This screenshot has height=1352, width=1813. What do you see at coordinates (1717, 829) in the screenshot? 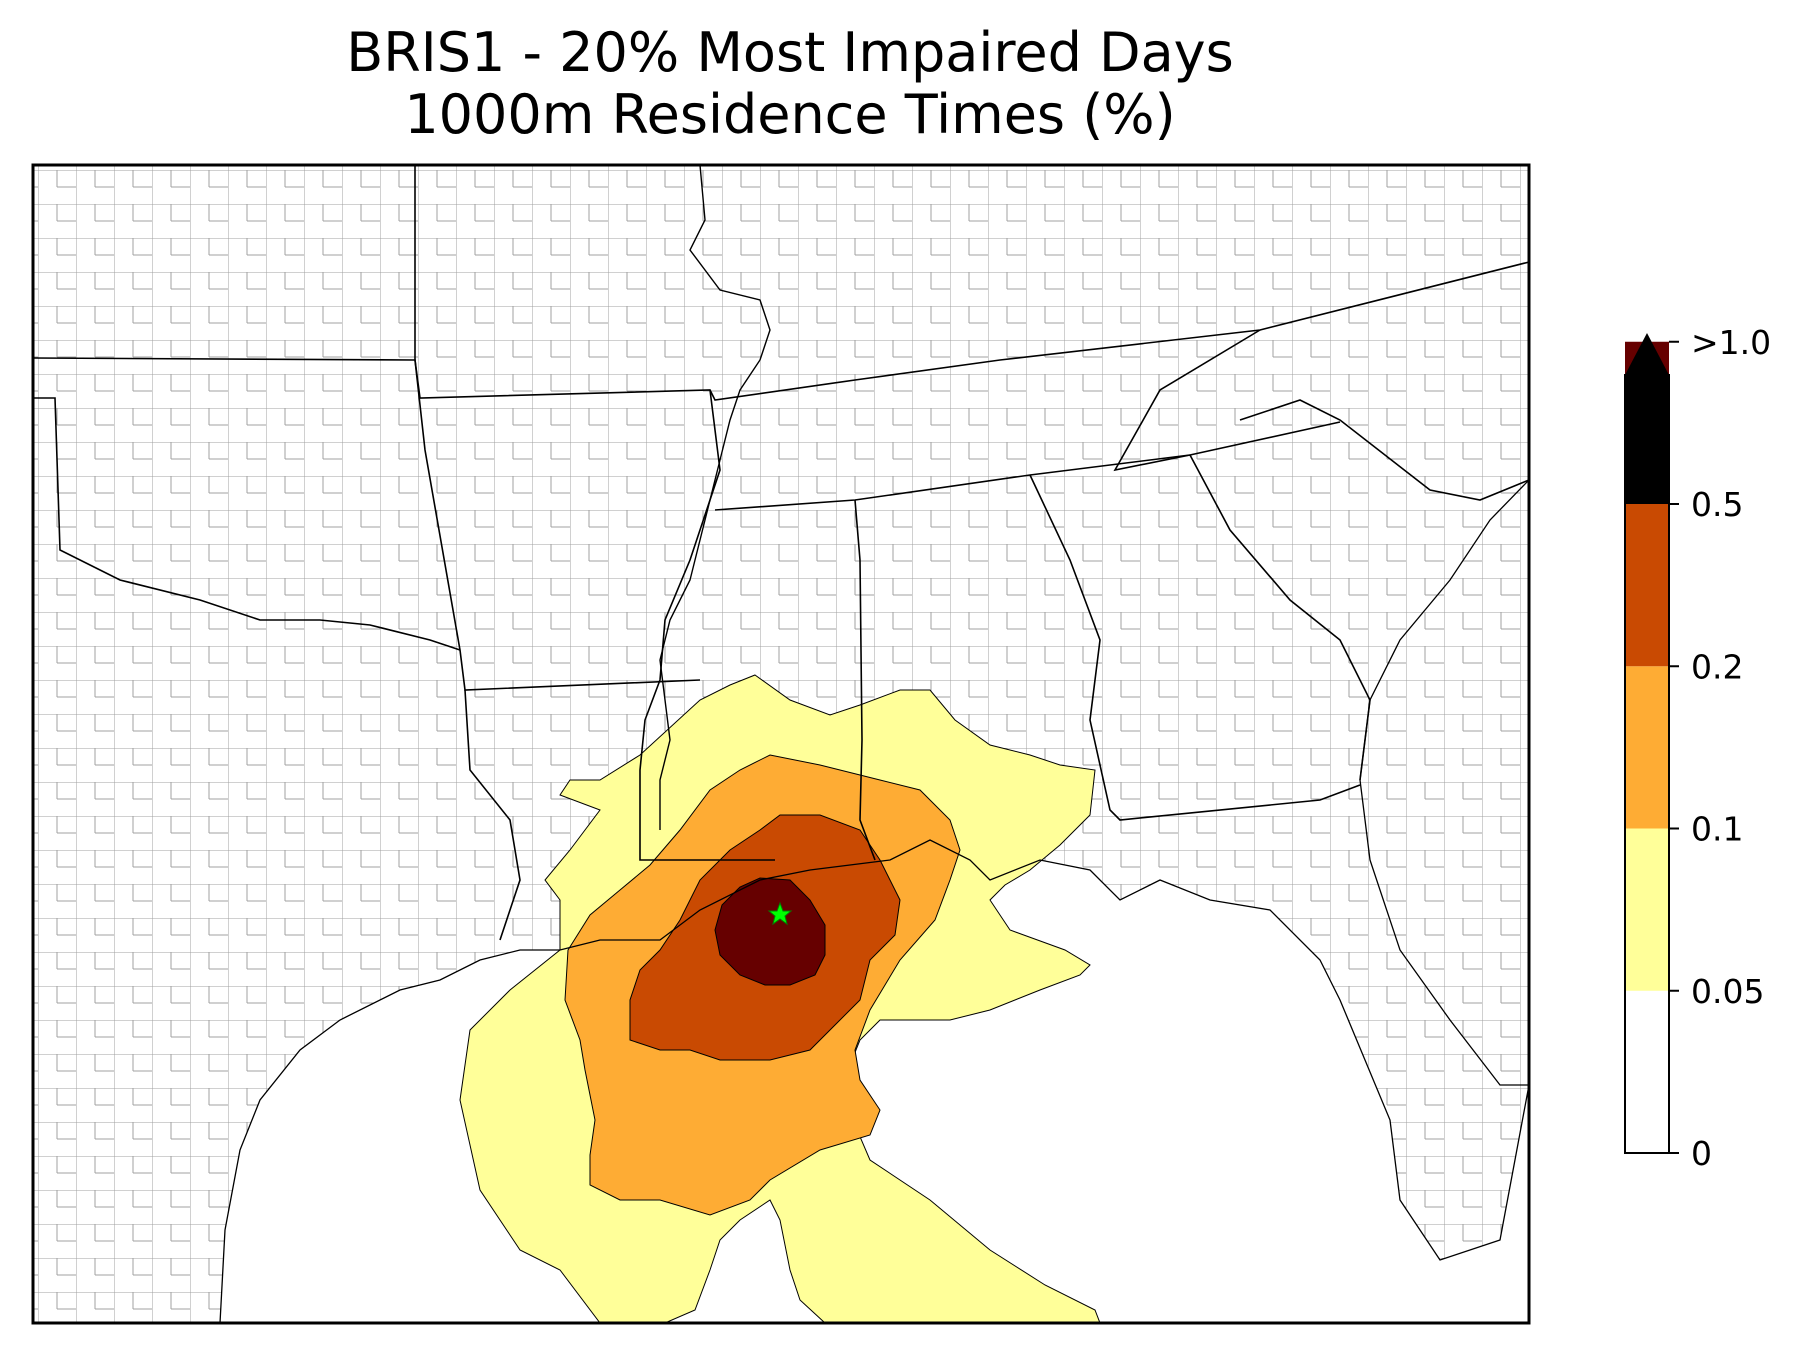
I see `colorbar-tick-label: 0.1` at bounding box center [1717, 829].